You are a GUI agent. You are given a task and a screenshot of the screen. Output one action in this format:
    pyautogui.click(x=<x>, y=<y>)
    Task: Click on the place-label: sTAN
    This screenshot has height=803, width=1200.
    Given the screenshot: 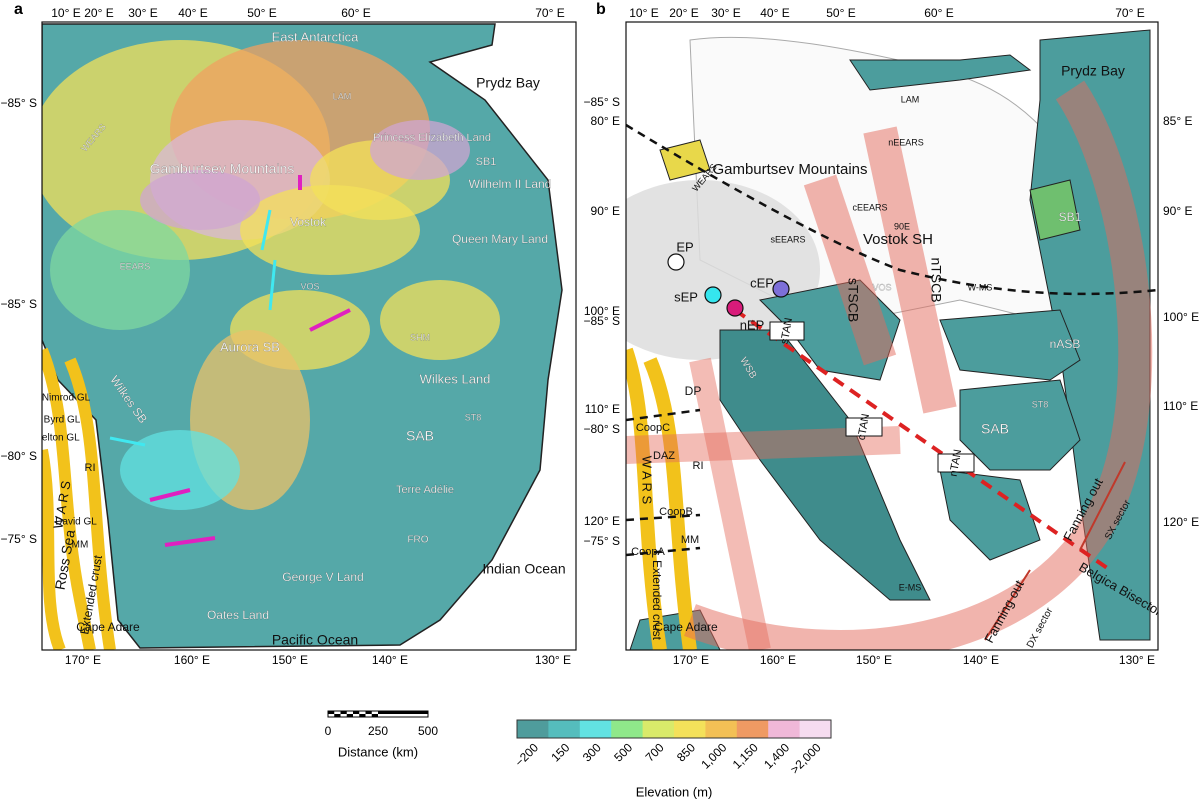 What is the action you would take?
    pyautogui.click(x=787, y=331)
    